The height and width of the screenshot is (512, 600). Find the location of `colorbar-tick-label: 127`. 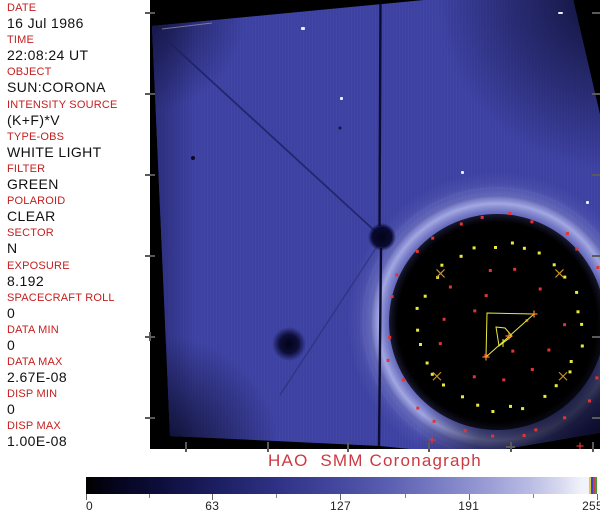

colorbar-tick-label: 127 is located at coordinates (340, 505).